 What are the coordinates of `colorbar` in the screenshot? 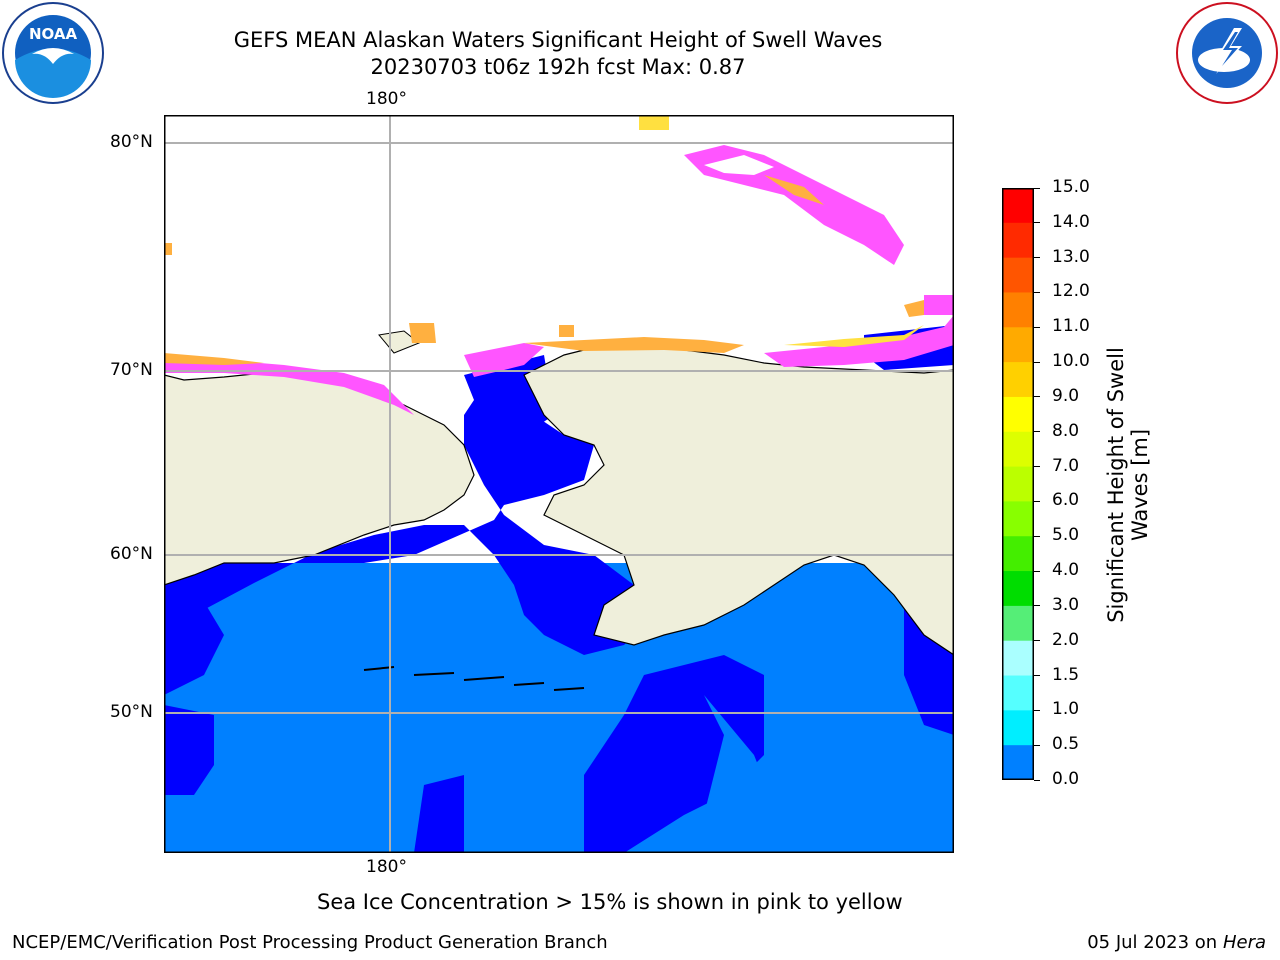 It's located at (1018, 484).